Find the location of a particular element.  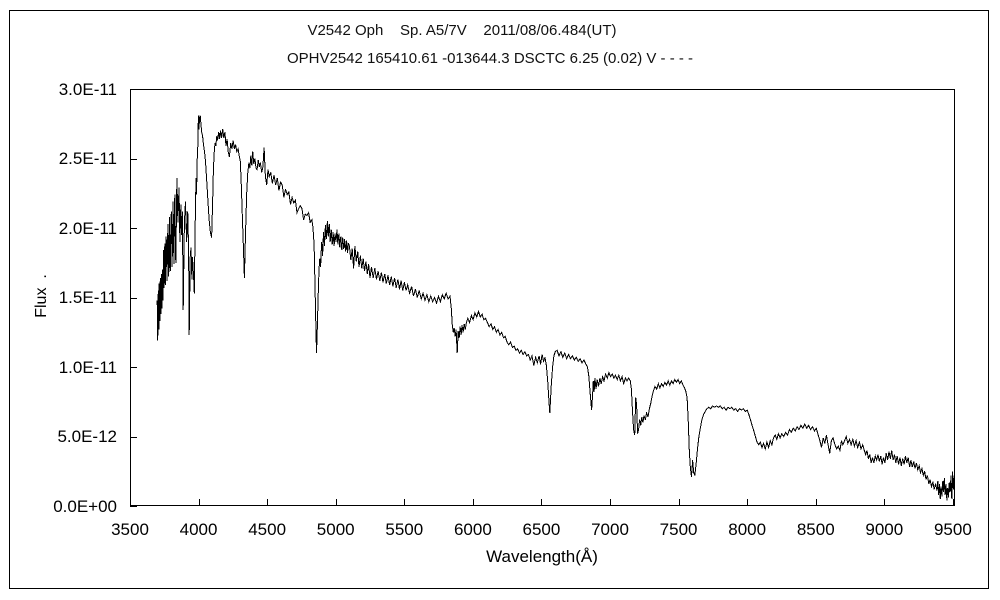

x-tick-label: 9000 is located at coordinates (884, 529).